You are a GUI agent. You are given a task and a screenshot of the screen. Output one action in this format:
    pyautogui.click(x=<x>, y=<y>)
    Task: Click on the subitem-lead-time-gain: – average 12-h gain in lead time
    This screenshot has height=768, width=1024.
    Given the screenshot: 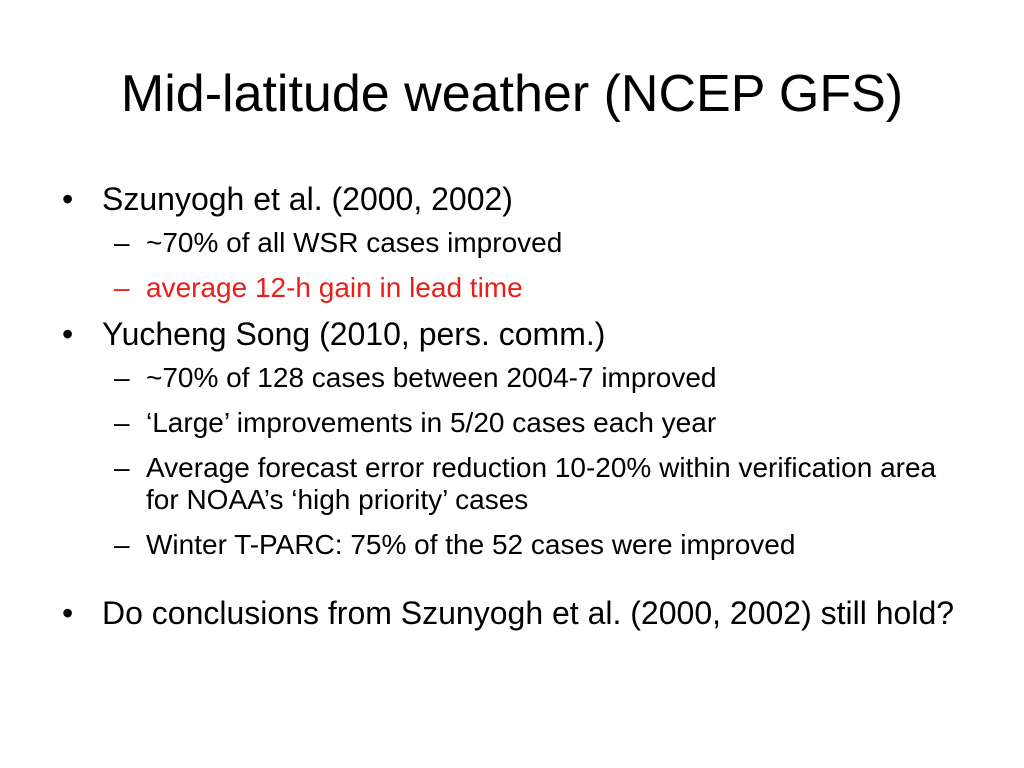 What is the action you would take?
    pyautogui.click(x=517, y=288)
    